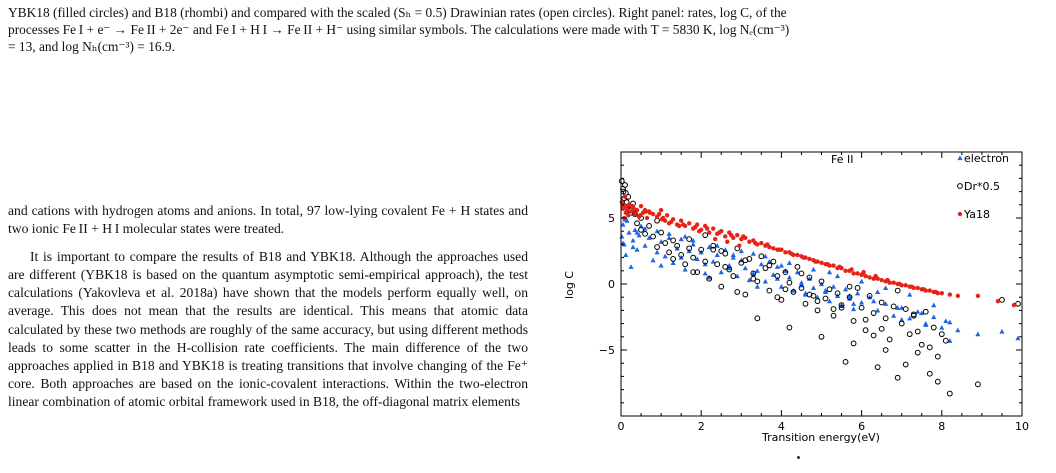 This screenshot has width=1056, height=473. Describe the element at coordinates (982, 186) in the screenshot. I see `legend-dr-0-5-label: Dr*0.5` at that location.